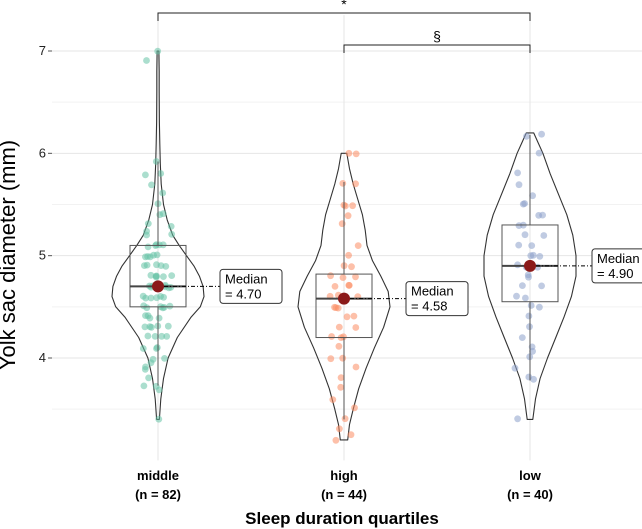 The width and height of the screenshot is (642, 529). Describe the element at coordinates (344, 6) in the screenshot. I see `significance-label: *` at that location.